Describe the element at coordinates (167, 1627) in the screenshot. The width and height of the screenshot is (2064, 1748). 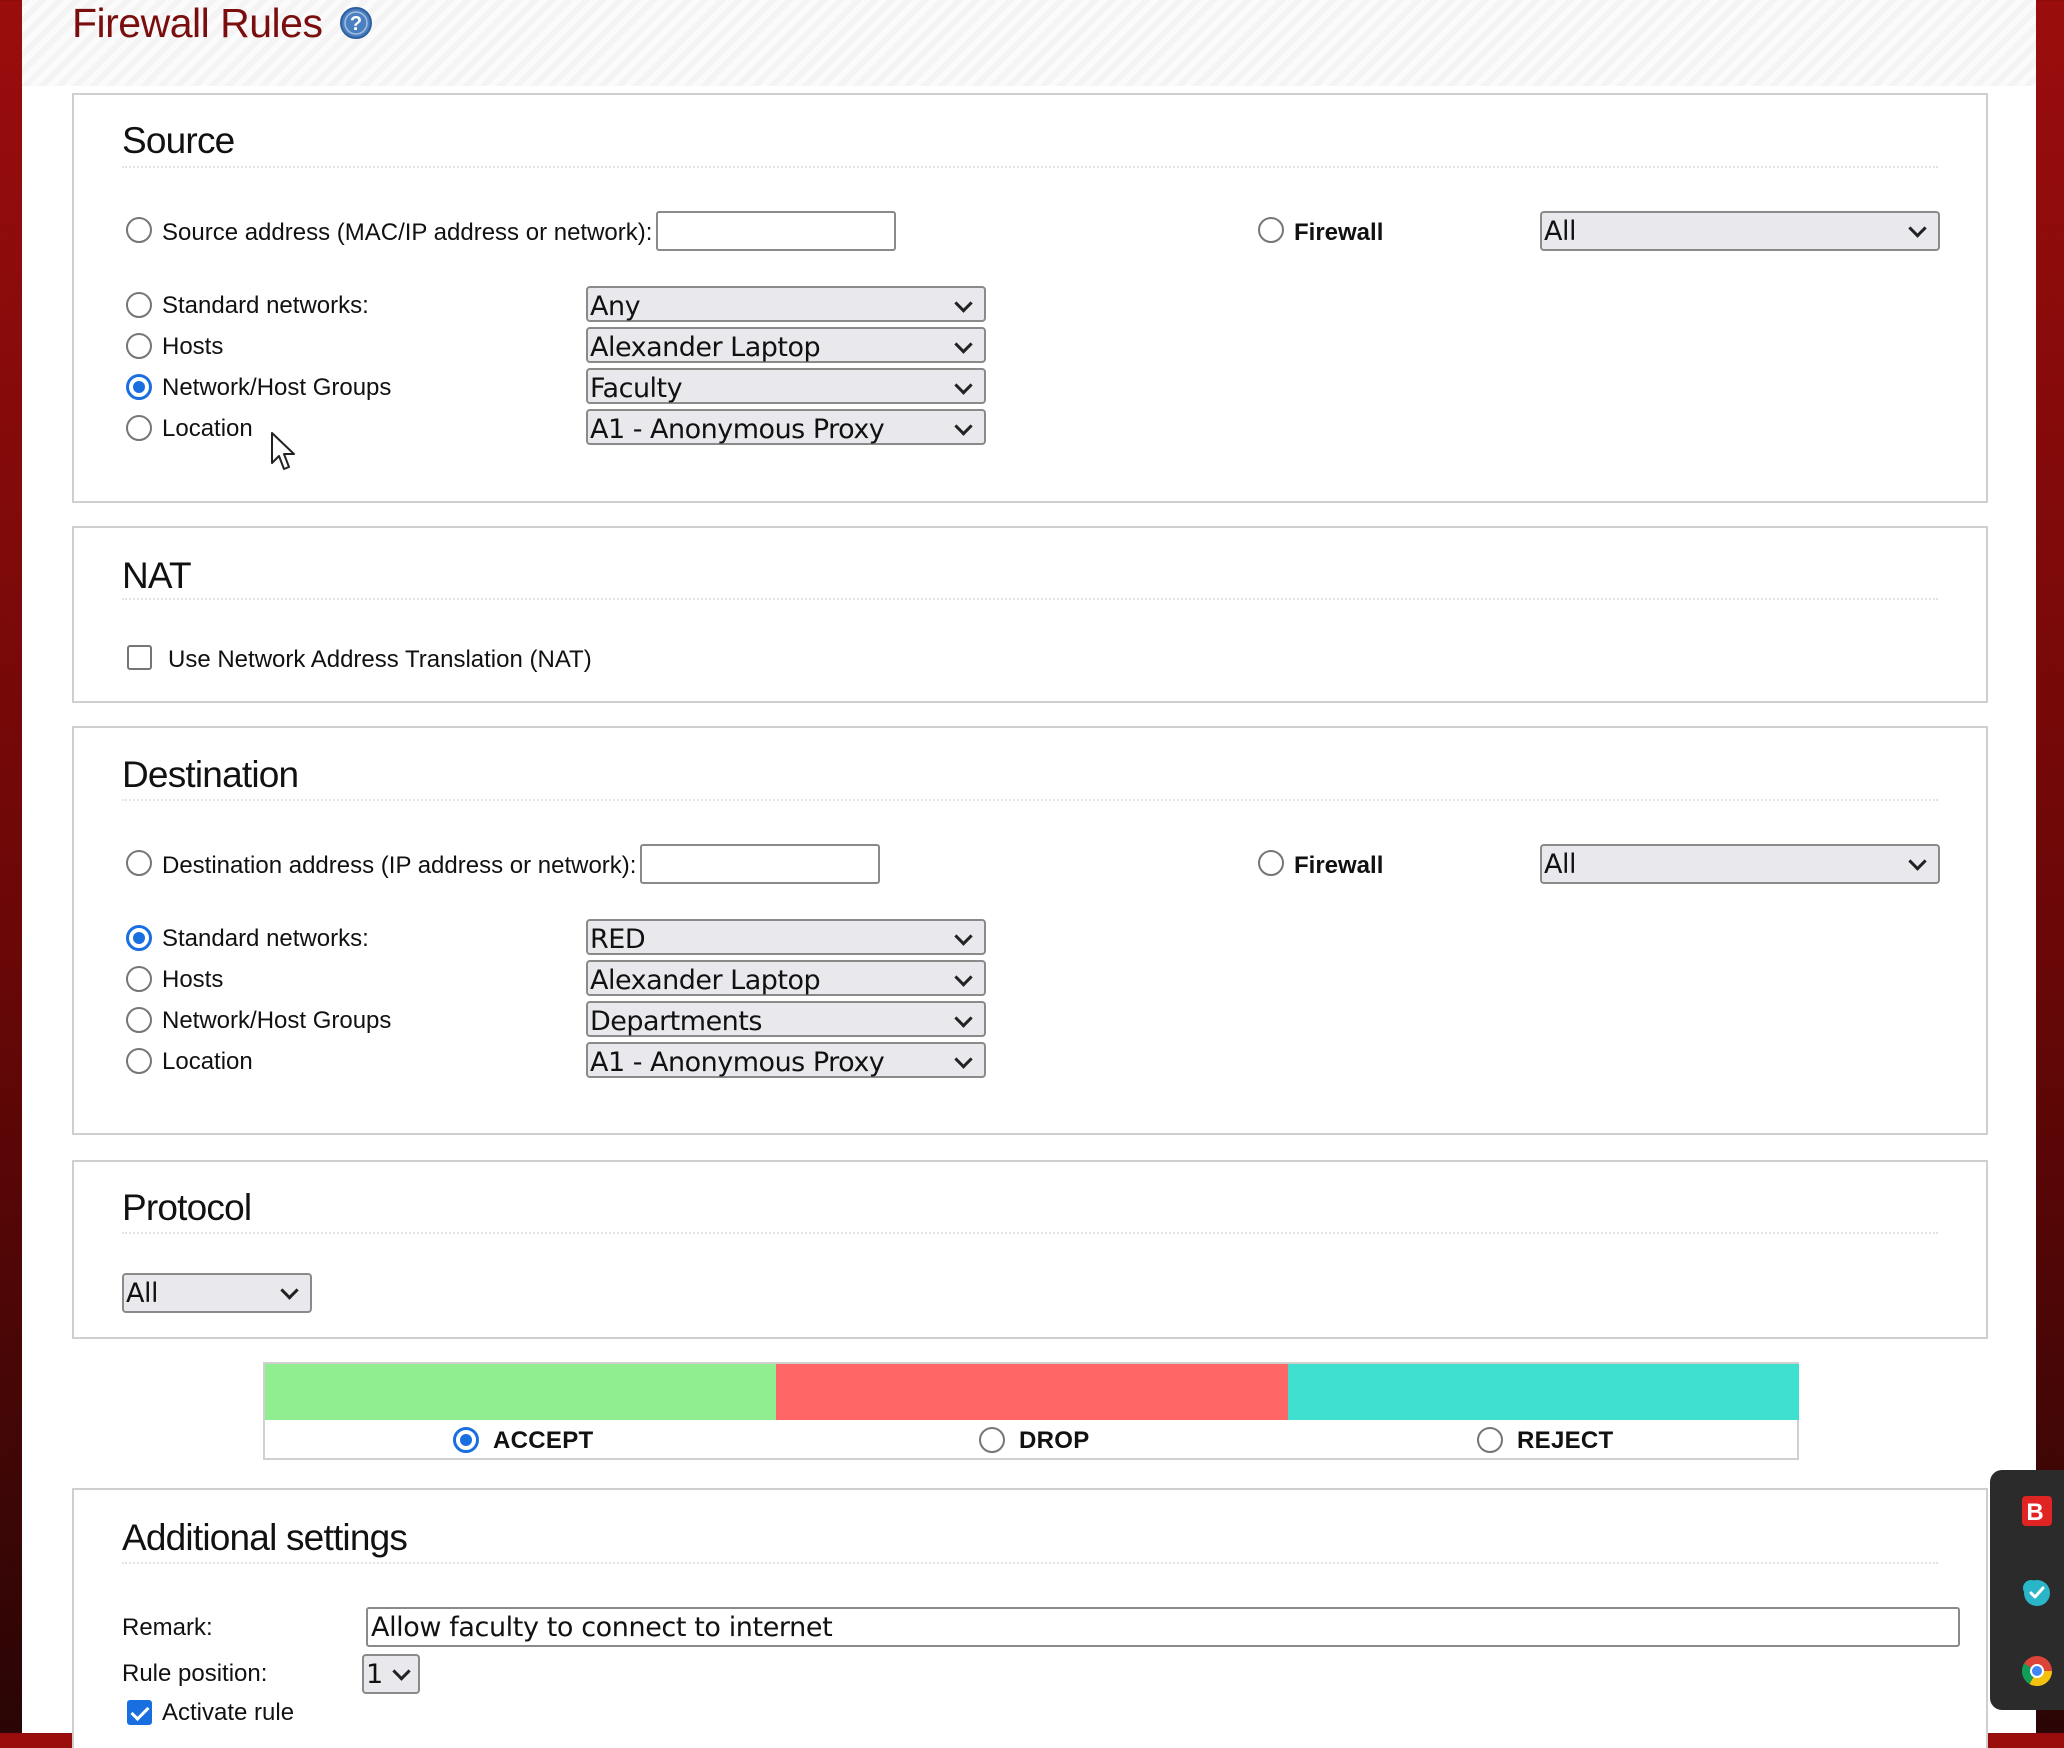
I see `remark-label: Remark:` at that location.